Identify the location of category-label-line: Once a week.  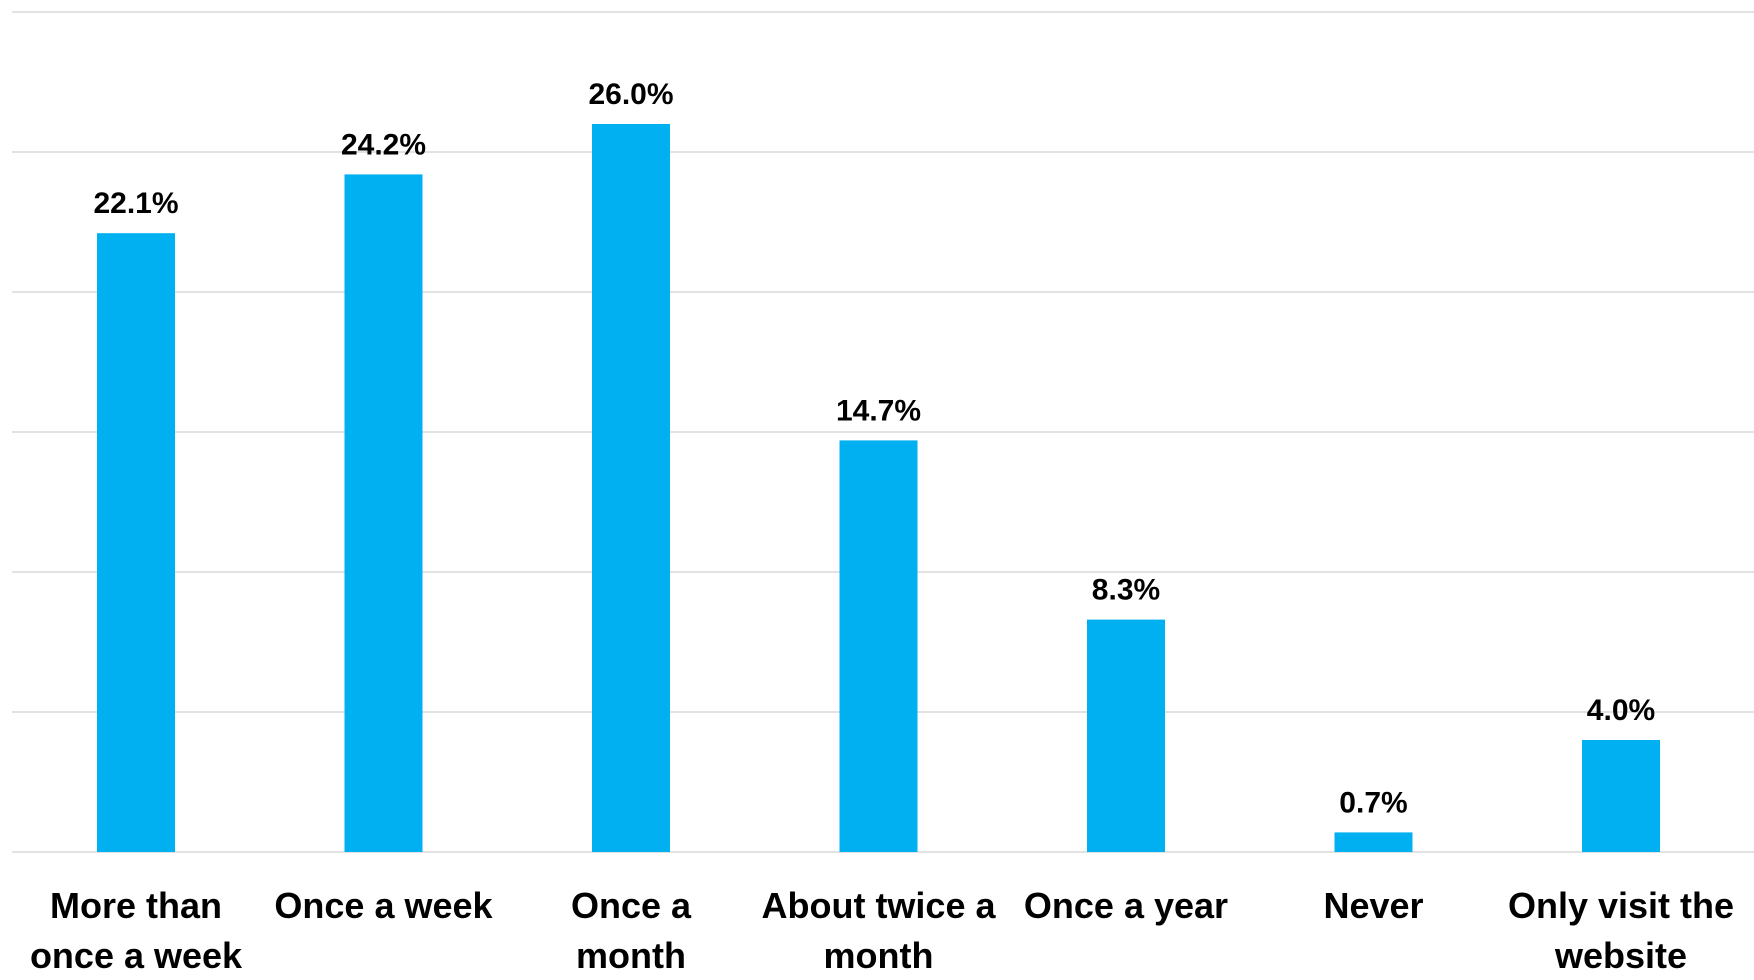
(383, 905).